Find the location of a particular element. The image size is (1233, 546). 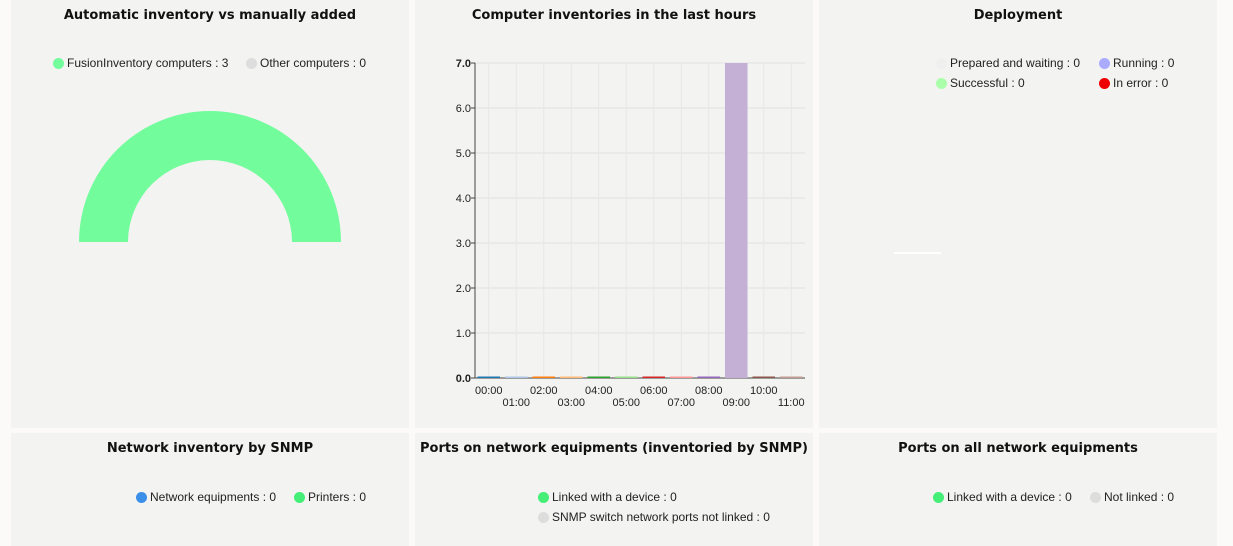

legend-item-in-error: In error : 0 is located at coordinates (1133, 83).